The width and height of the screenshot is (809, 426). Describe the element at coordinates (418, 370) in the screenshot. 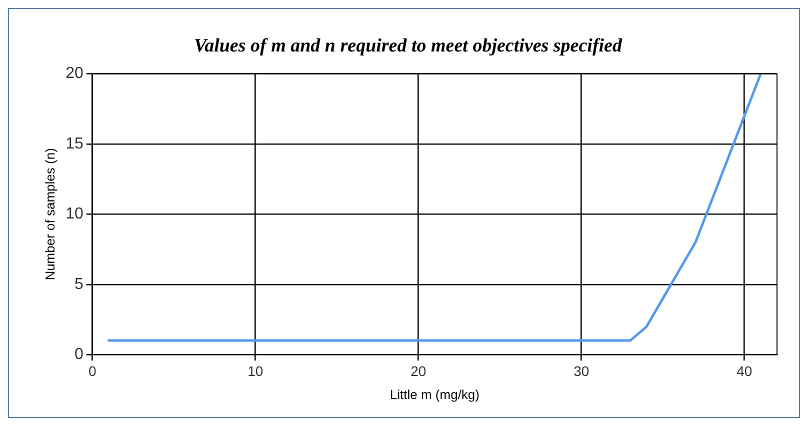

I see `x-tick-label: 20` at that location.